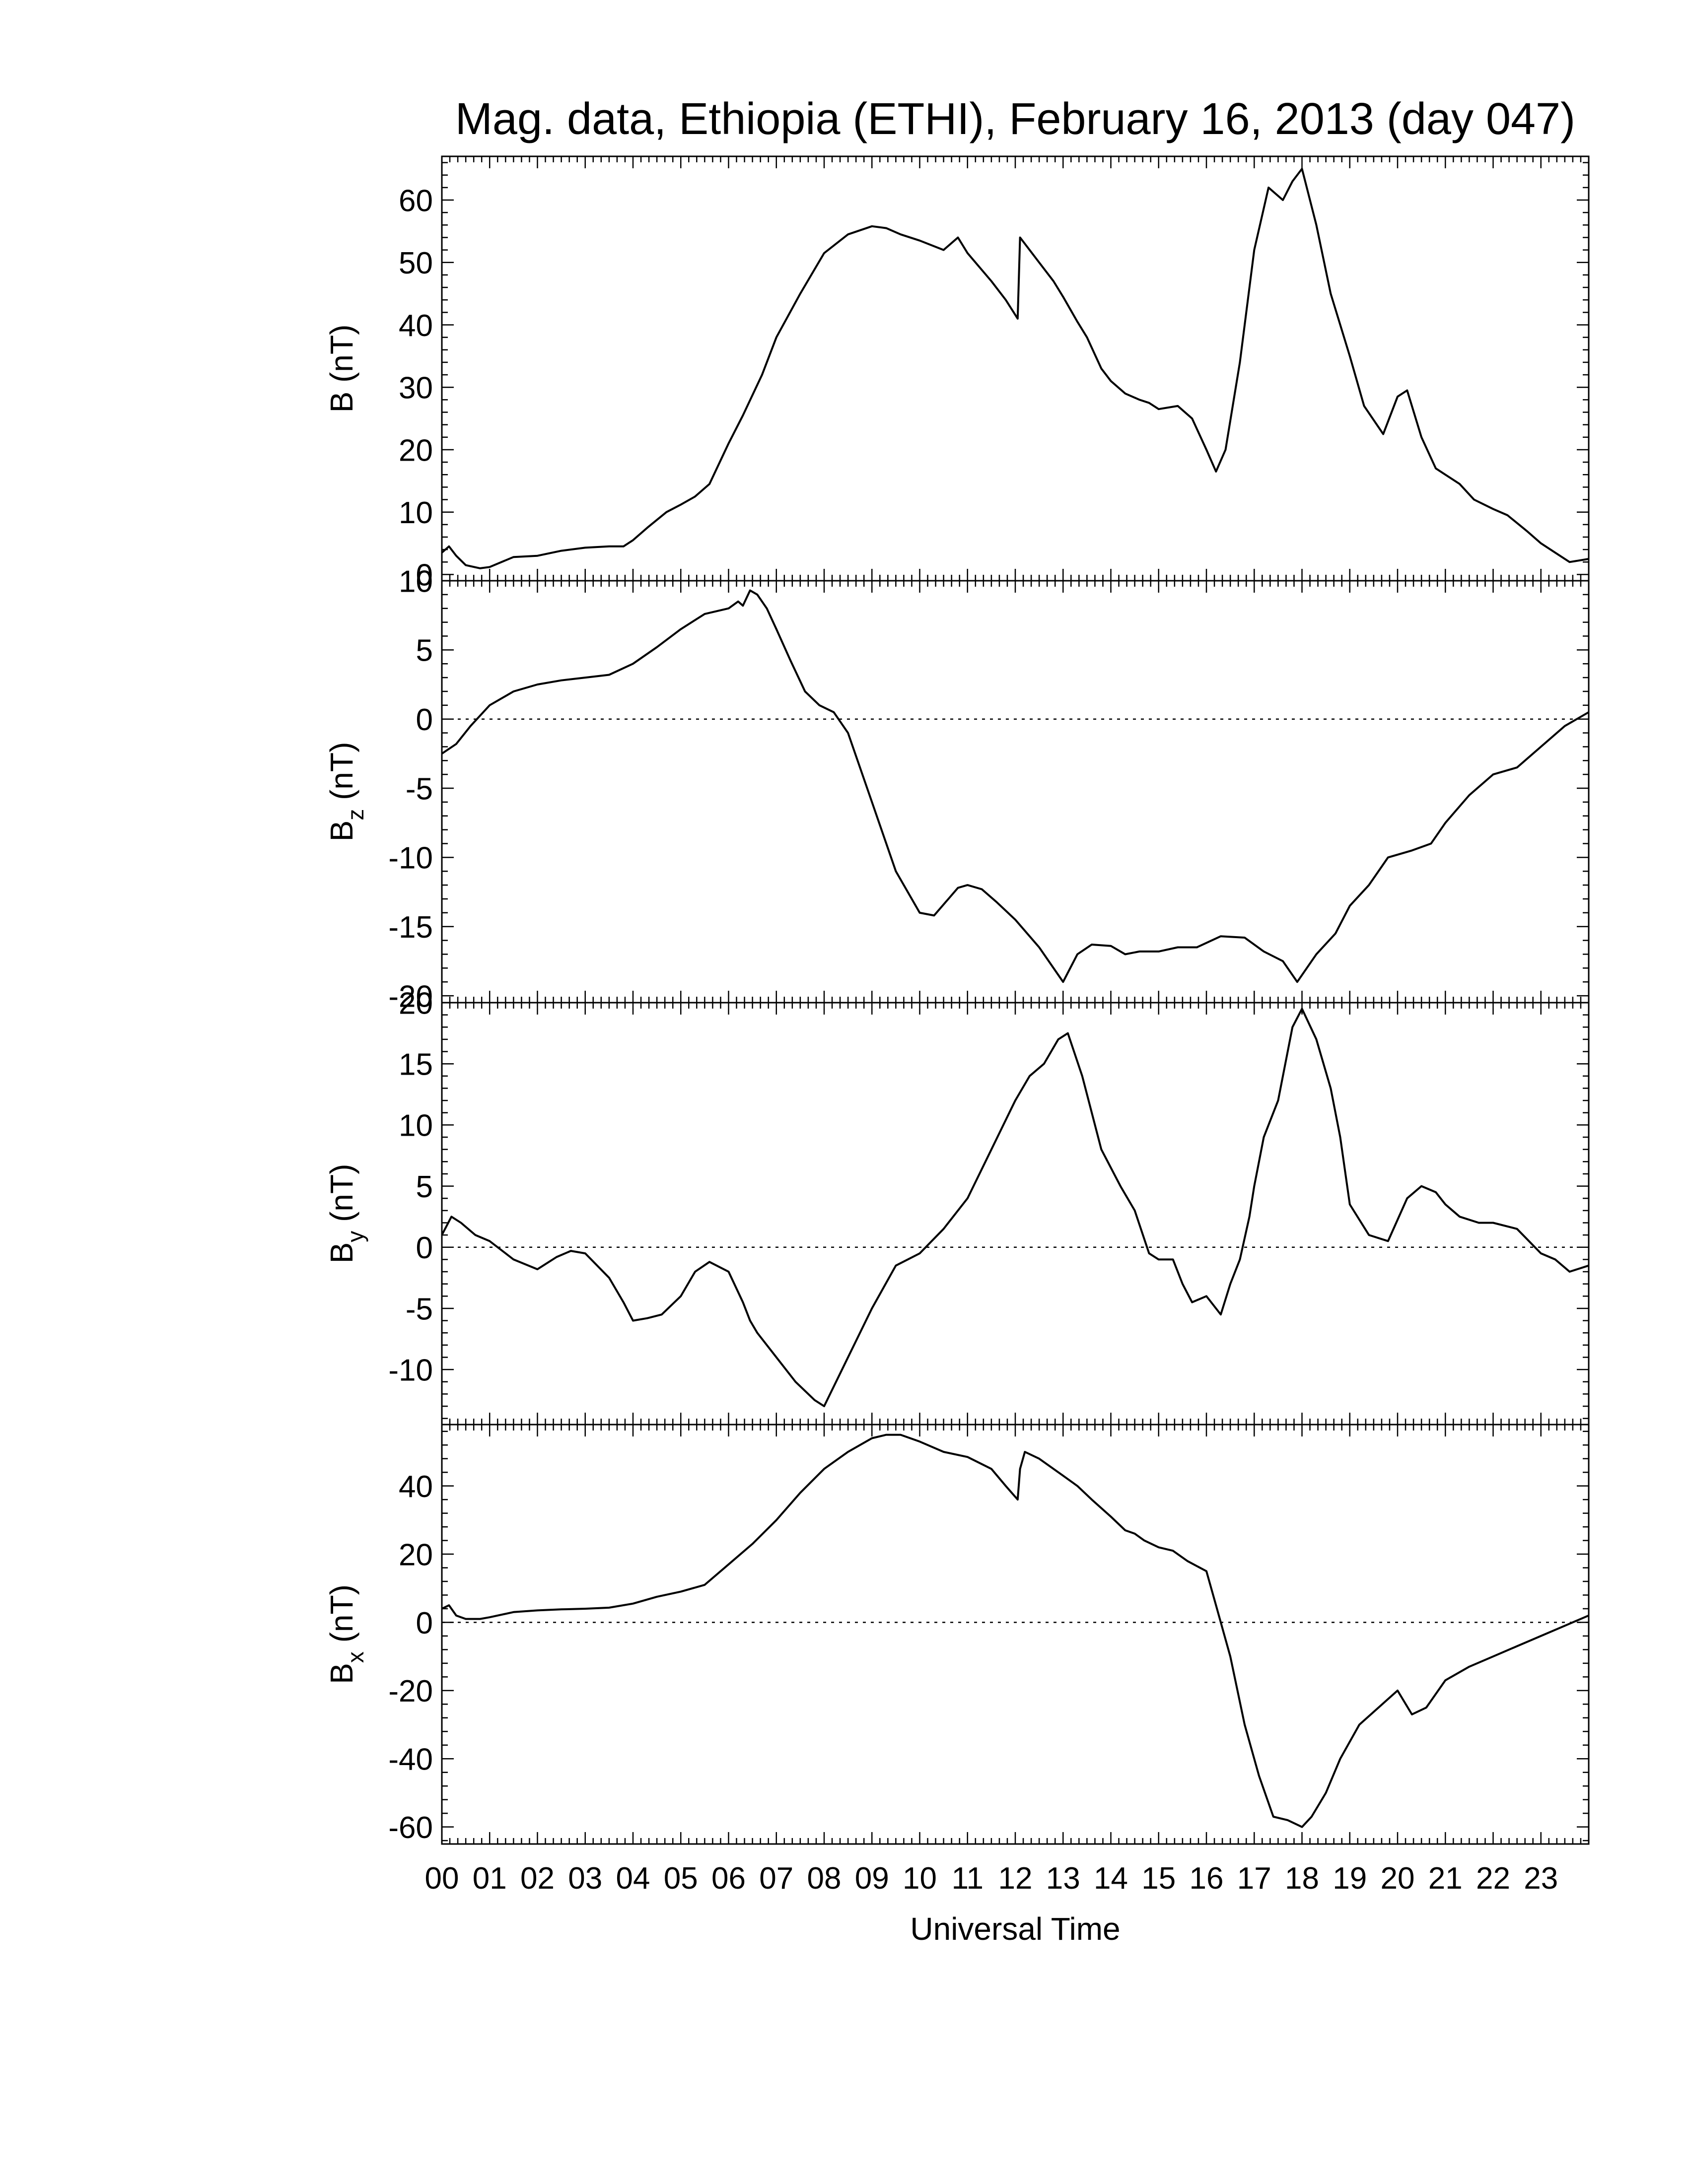  What do you see at coordinates (1493, 1878) in the screenshot?
I see `x-tick-label: 22` at bounding box center [1493, 1878].